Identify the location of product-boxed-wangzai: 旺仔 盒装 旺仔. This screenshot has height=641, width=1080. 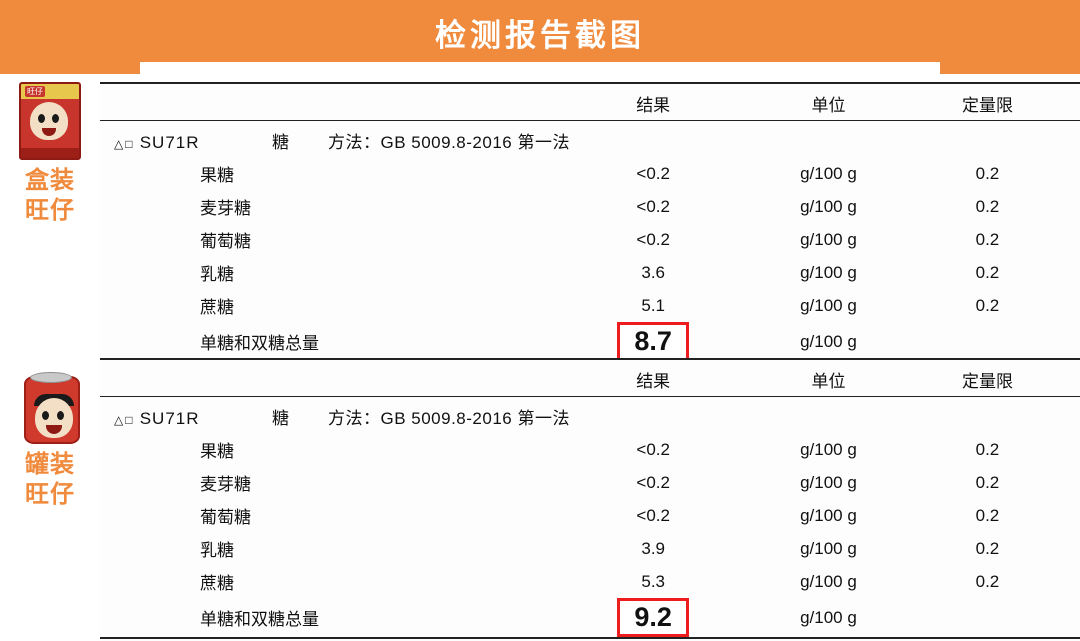
(50, 154).